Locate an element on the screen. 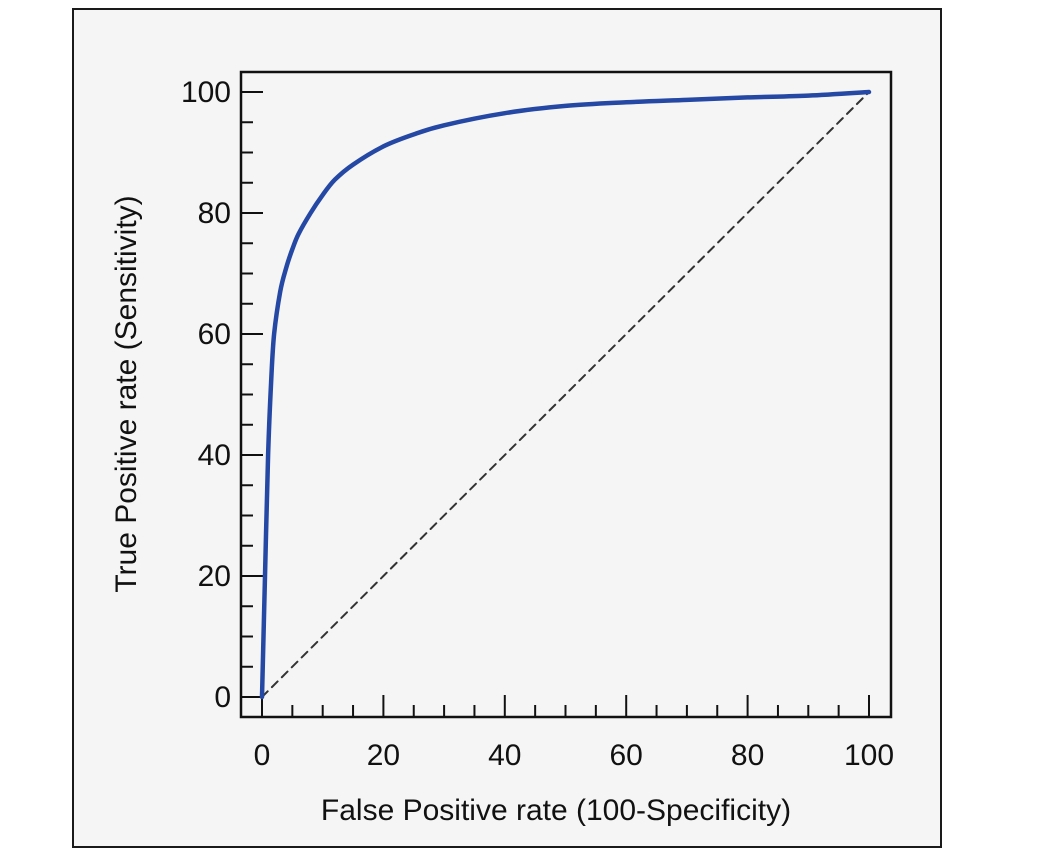  y-axis-title: True Positive rate (Sensitivity) is located at coordinates (126, 393).